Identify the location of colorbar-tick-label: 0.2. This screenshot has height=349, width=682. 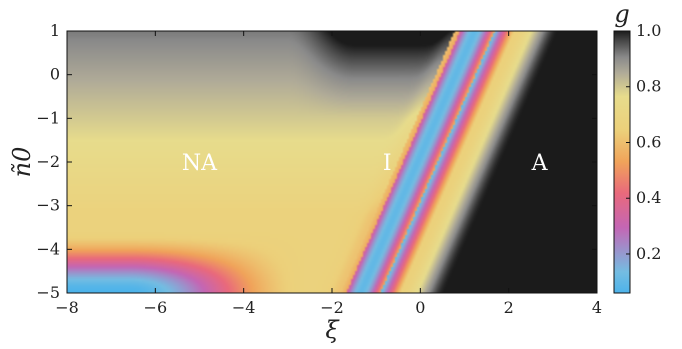
(648, 253).